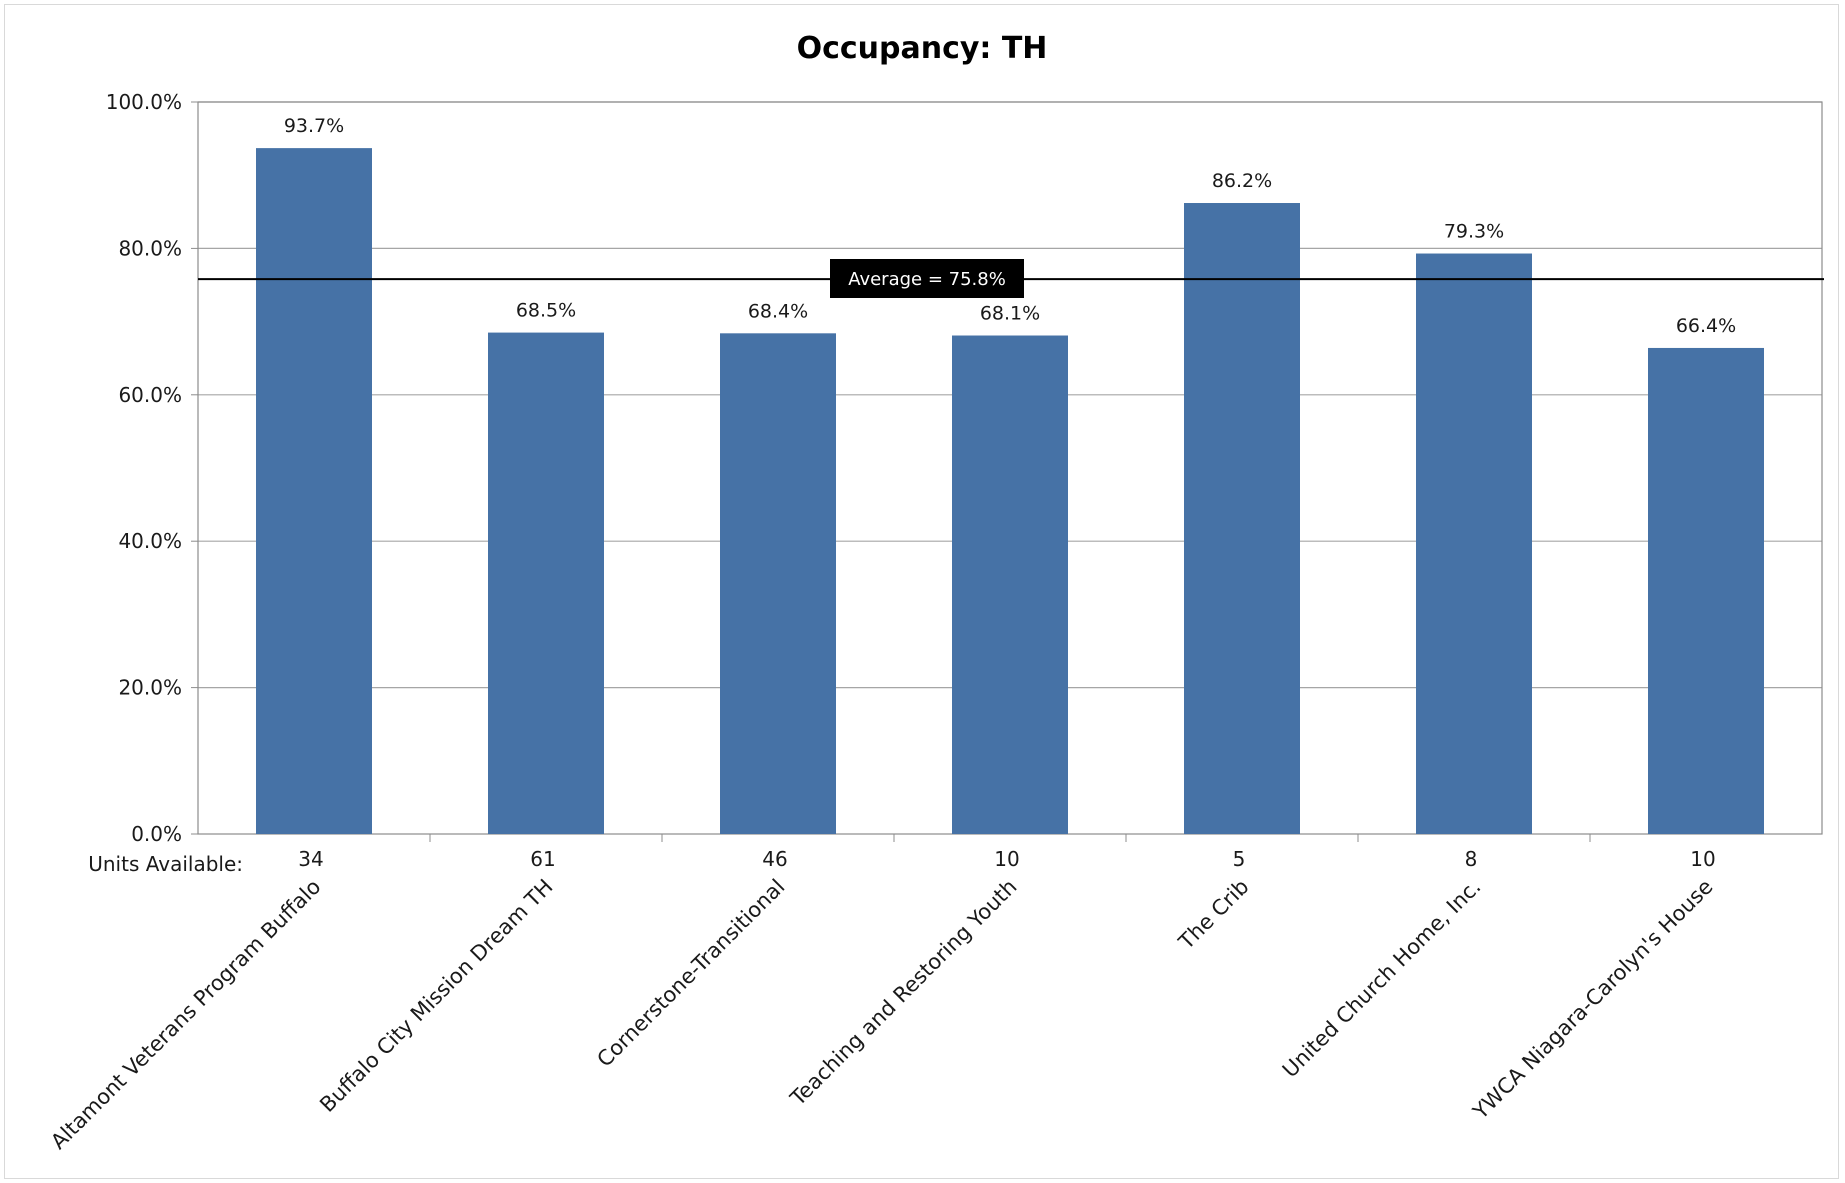  Describe the element at coordinates (774, 859) in the screenshot. I see `units-available-value: 46` at that location.